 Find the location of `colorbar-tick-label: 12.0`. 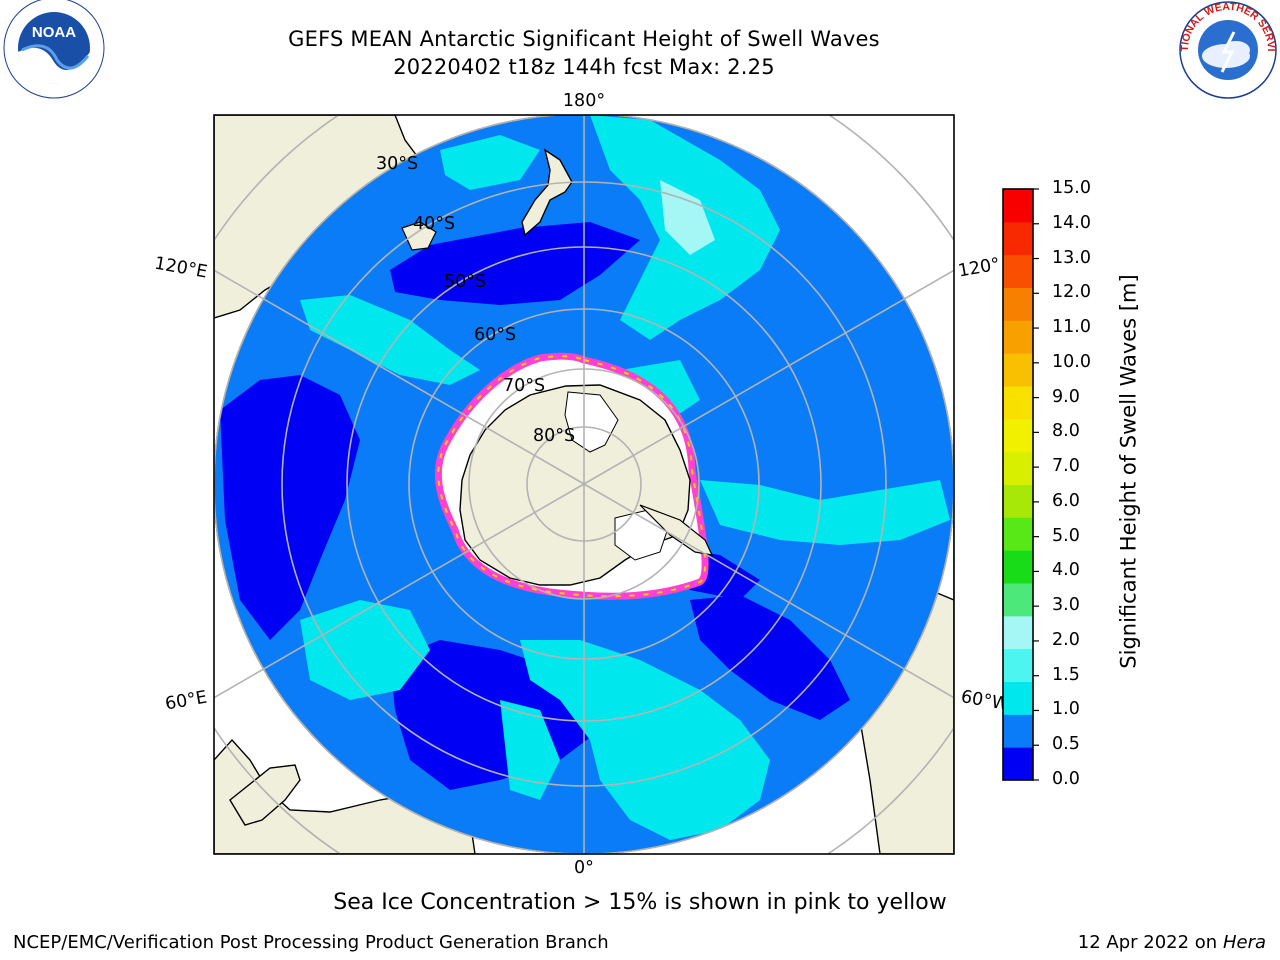

colorbar-tick-label: 12.0 is located at coordinates (1071, 292).